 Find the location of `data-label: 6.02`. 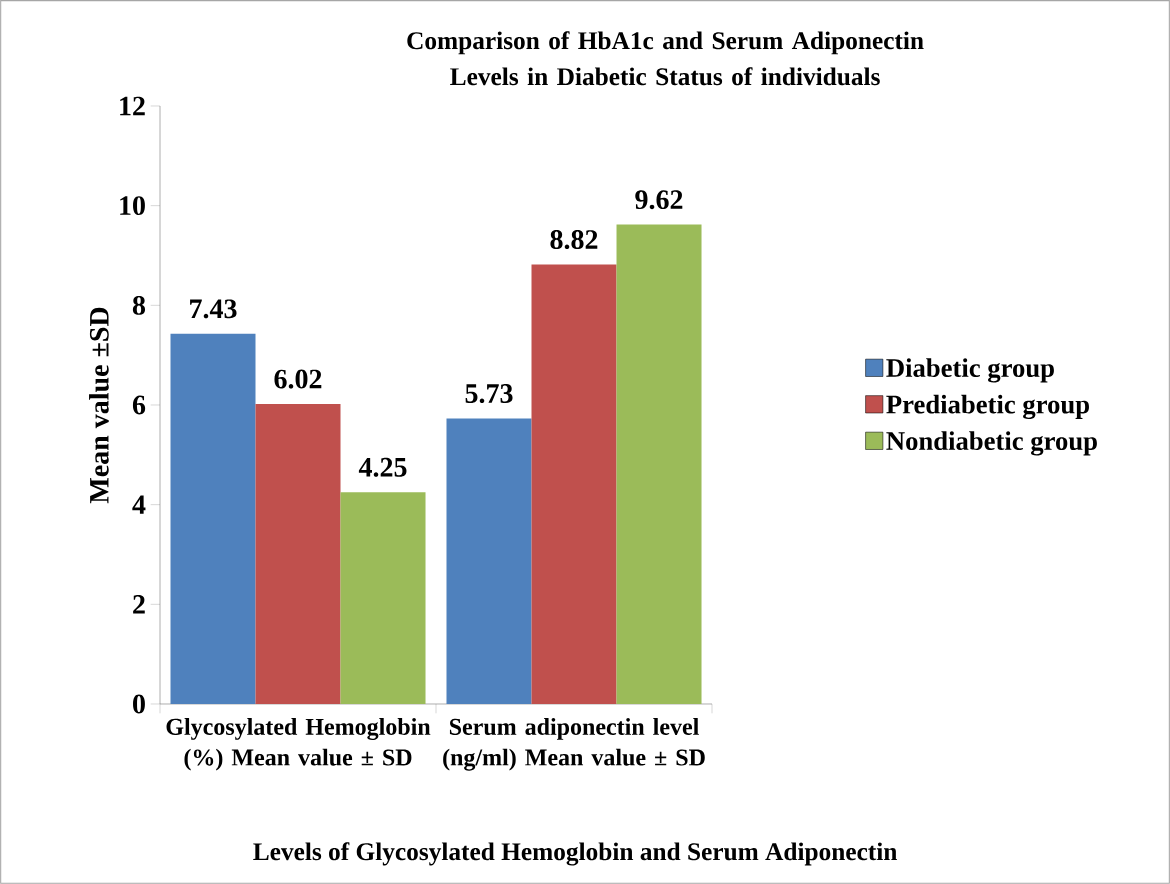

data-label: 6.02 is located at coordinates (298, 379).